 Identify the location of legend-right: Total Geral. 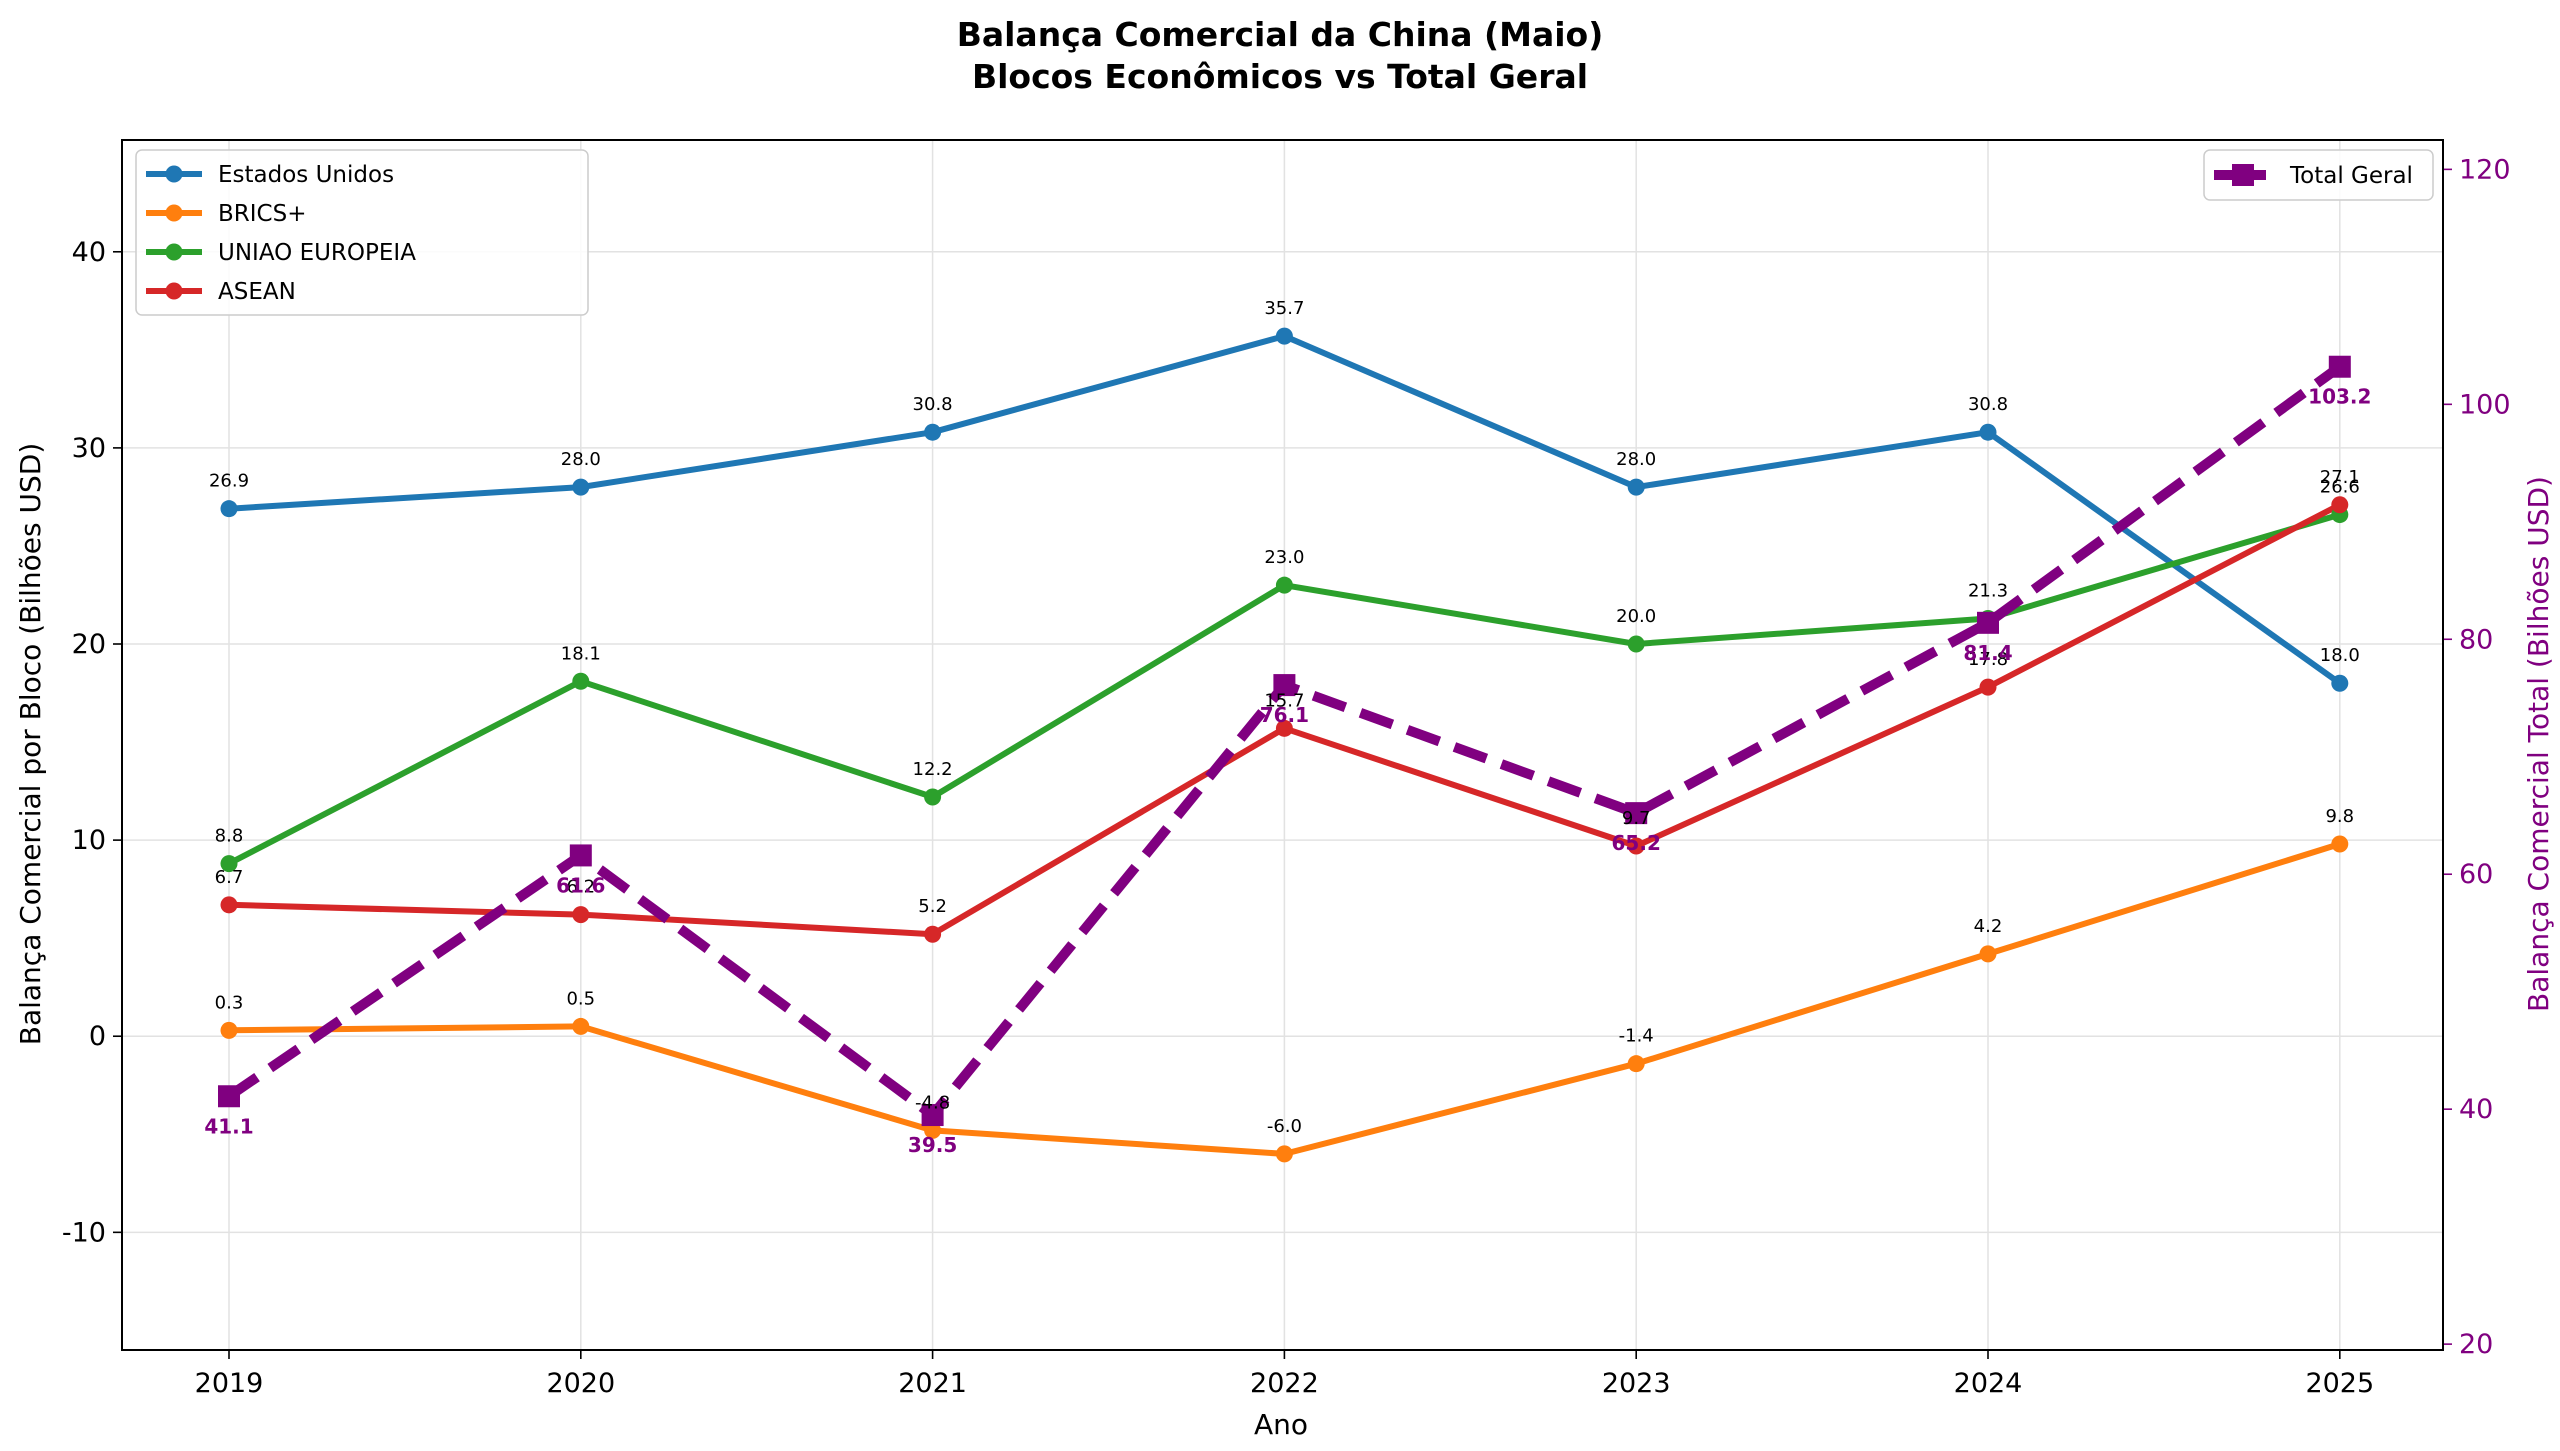
(2318, 175).